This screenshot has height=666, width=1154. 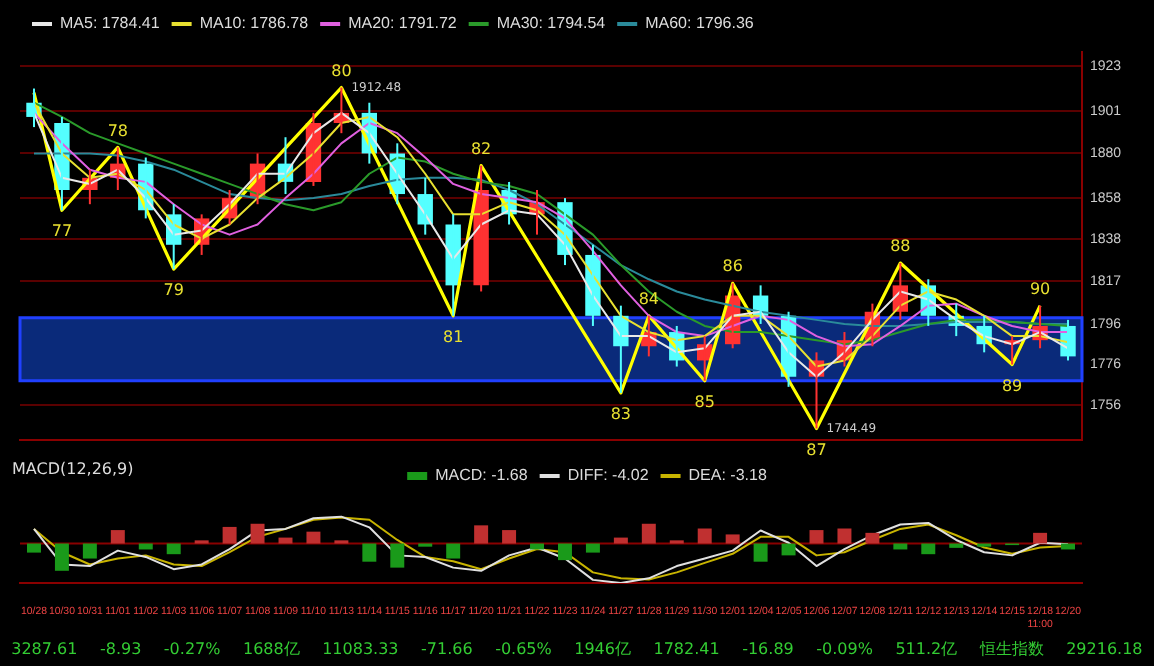 What do you see at coordinates (1012, 385) in the screenshot?
I see `annotation: 89` at bounding box center [1012, 385].